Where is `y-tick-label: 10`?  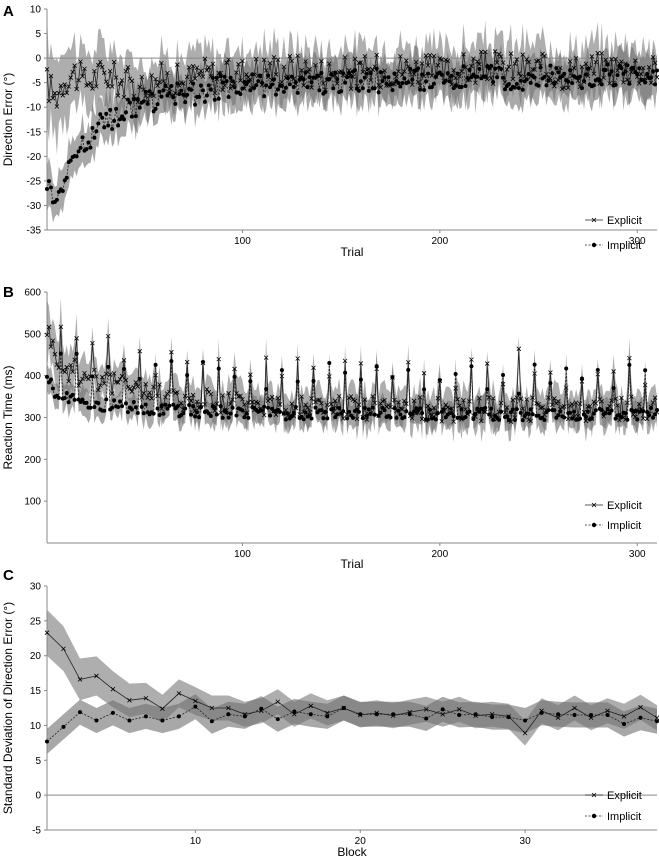
y-tick-label: 10 is located at coordinates (36, 726).